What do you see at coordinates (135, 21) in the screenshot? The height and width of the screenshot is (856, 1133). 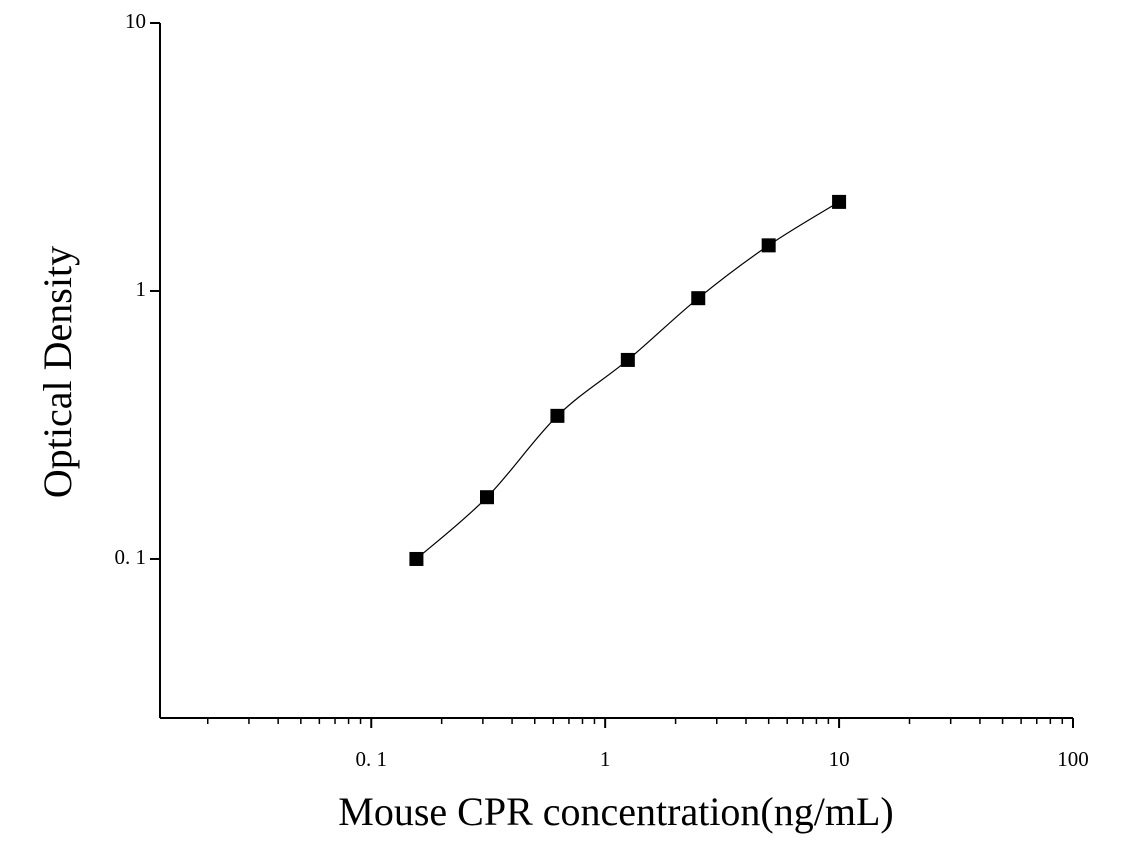 I see `y-tick-label: 10` at bounding box center [135, 21].